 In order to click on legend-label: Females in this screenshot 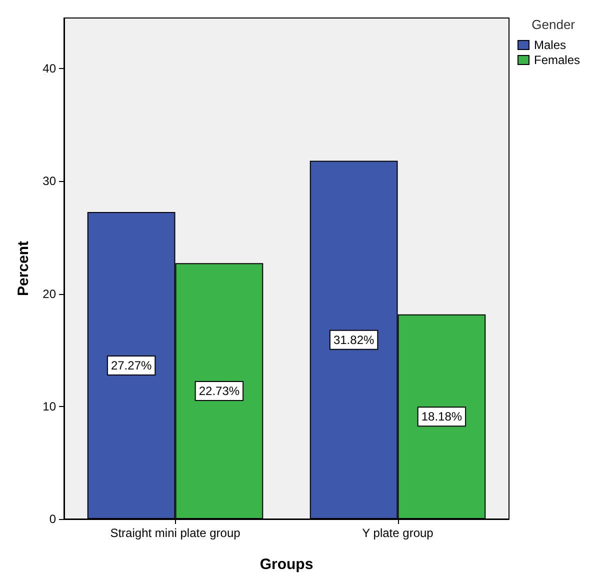, I will do `click(557, 60)`.